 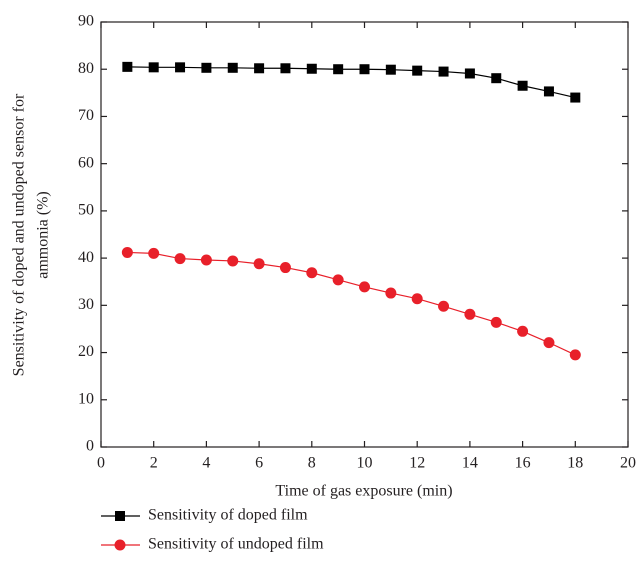 What do you see at coordinates (228, 515) in the screenshot?
I see `legend-label: Sensitivity of doped film` at bounding box center [228, 515].